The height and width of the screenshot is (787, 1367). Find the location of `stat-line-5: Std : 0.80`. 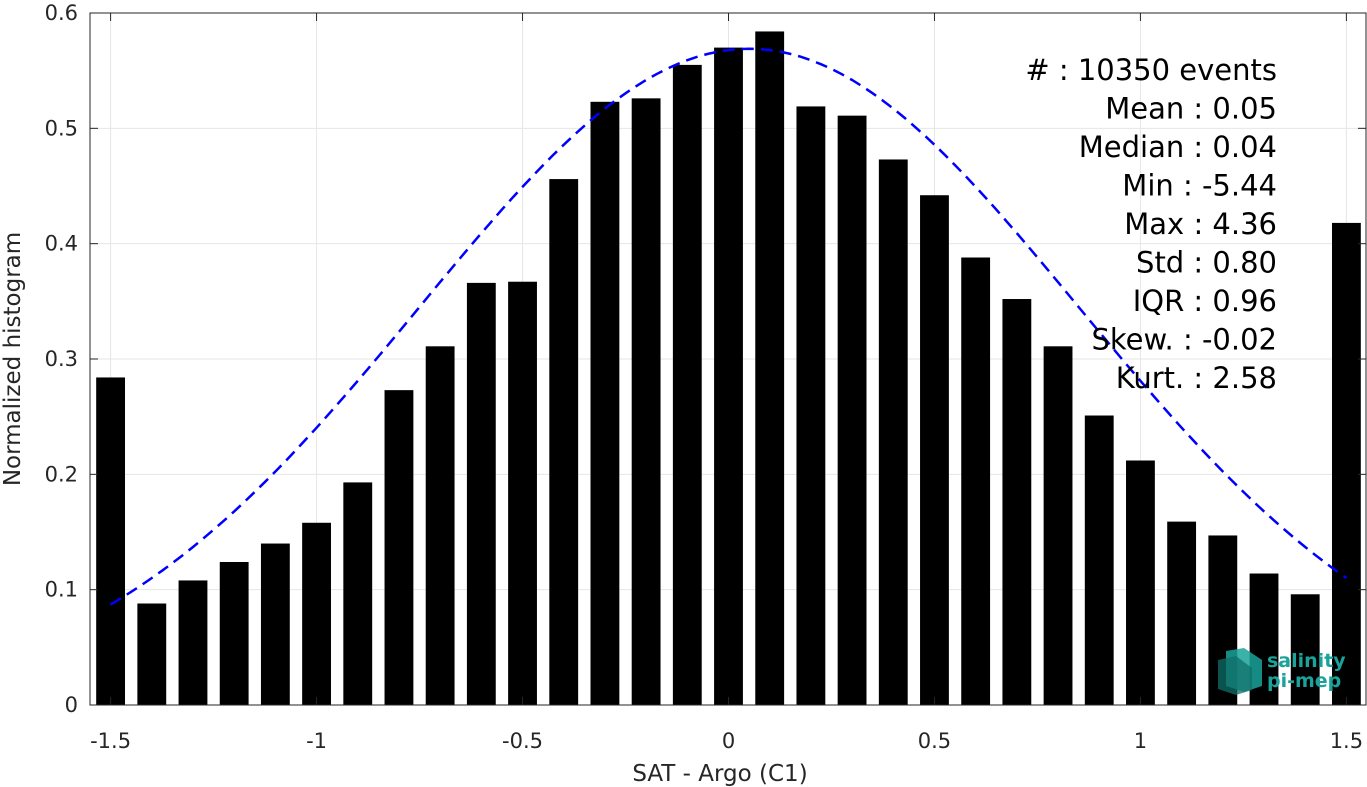

stat-line-5: Std : 0.80 is located at coordinates (1206, 263).